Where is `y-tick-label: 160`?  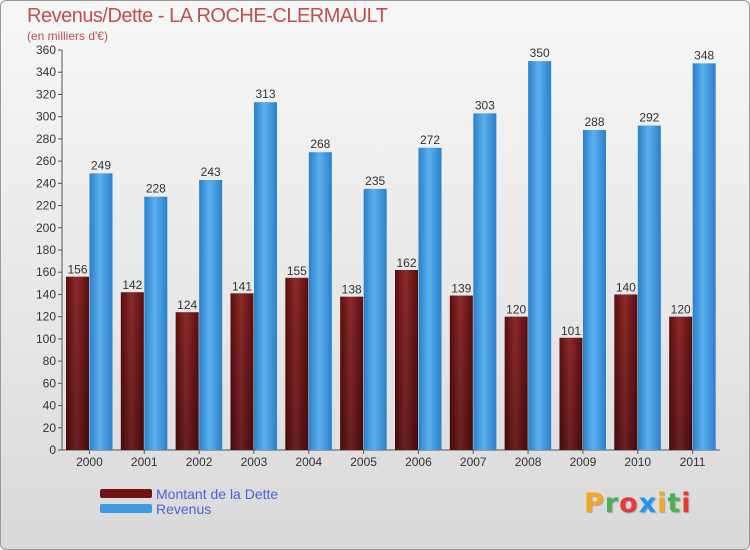 y-tick-label: 160 is located at coordinates (46, 272).